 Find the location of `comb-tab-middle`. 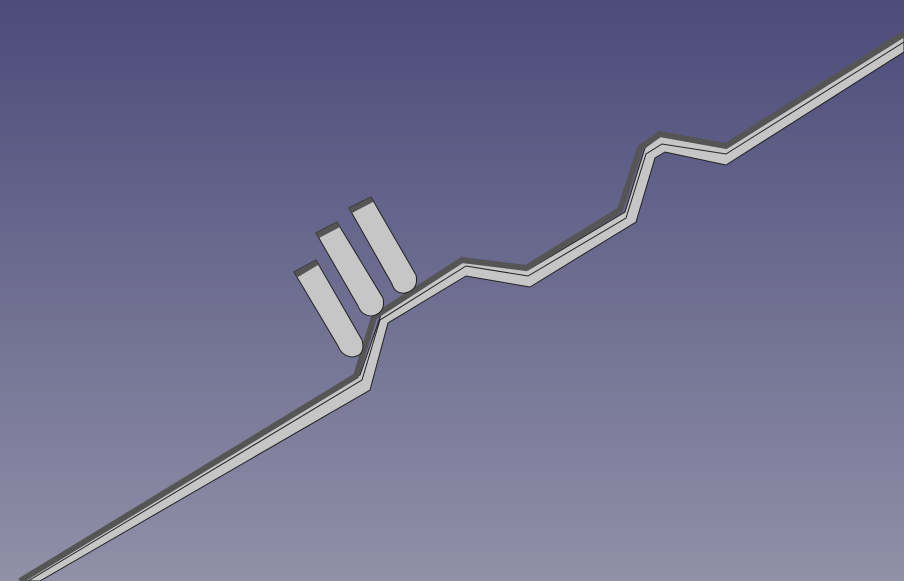

comb-tab-middle is located at coordinates (349, 269).